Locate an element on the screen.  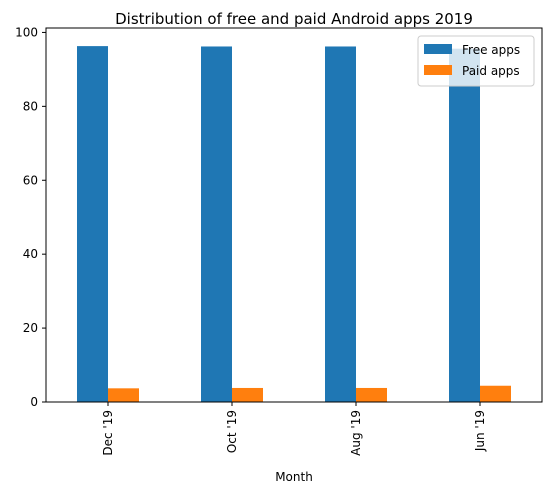
x-tick-label: Jun '19 is located at coordinates (480, 431).